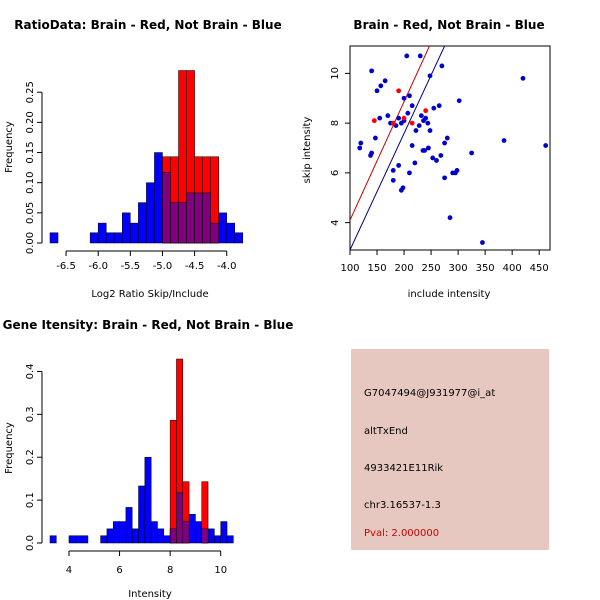  What do you see at coordinates (173, 482) in the screenshot?
I see `gene-hist-bar-brain` at bounding box center [173, 482].